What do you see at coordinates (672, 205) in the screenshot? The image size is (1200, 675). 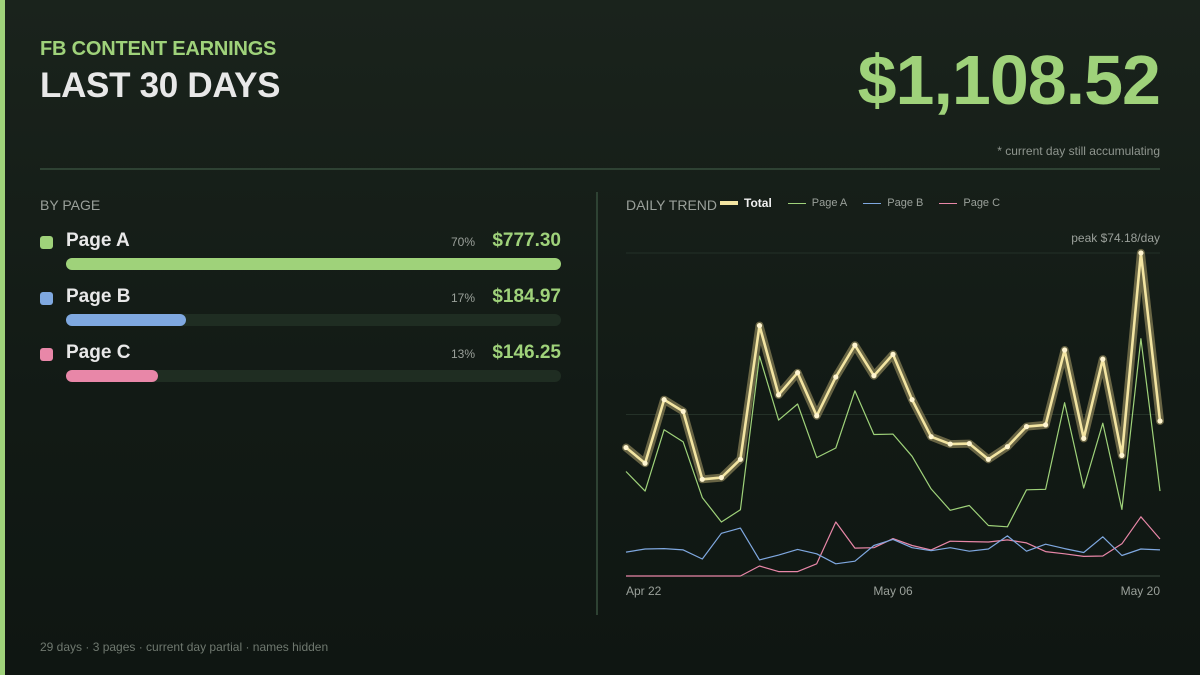 I see `daily-trend-title: DAILY TREND` at bounding box center [672, 205].